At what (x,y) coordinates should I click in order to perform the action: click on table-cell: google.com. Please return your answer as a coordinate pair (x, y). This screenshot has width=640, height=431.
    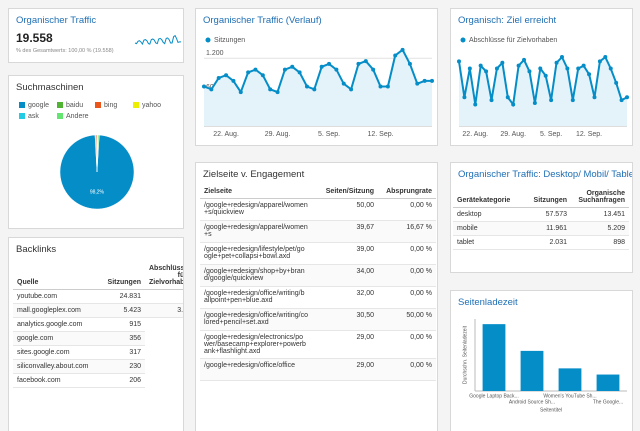
    Looking at the image, I should click on (54, 338).